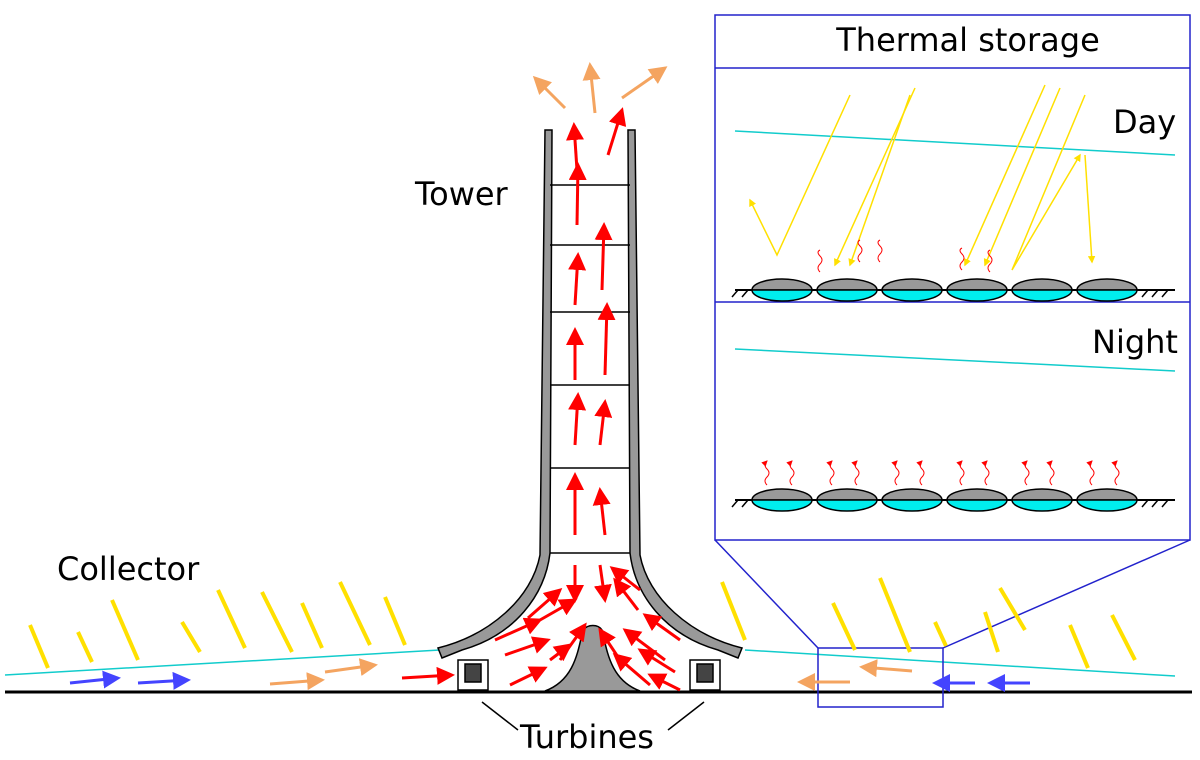 This screenshot has width=1200, height=760. I want to click on zoom-line, so click(766, 594).